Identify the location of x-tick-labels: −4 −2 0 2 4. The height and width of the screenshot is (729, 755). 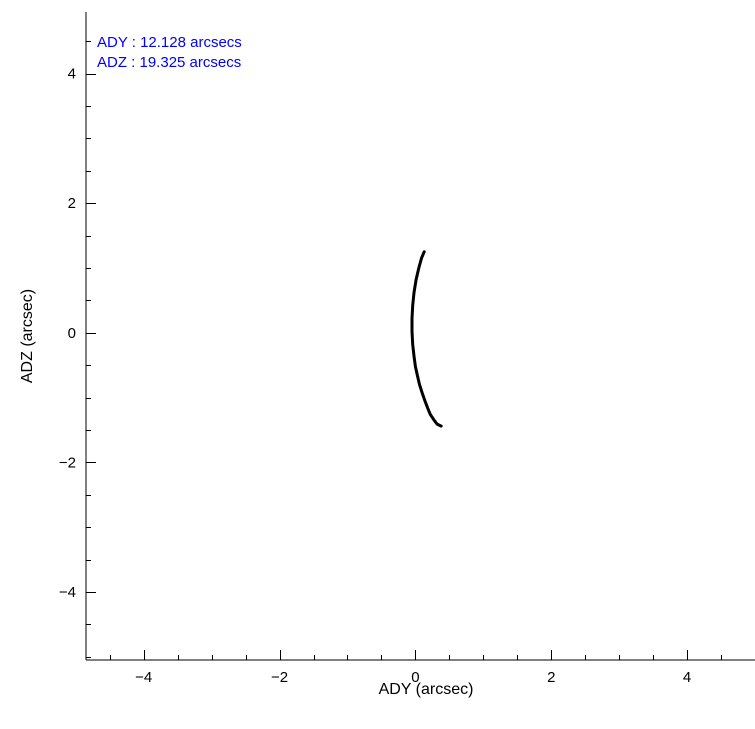
(413, 677).